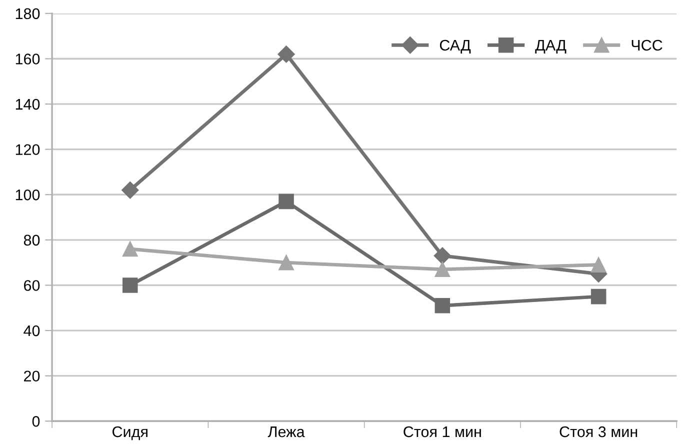 This screenshot has height=448, width=694. I want to click on y-tick-label: 120, so click(28, 150).